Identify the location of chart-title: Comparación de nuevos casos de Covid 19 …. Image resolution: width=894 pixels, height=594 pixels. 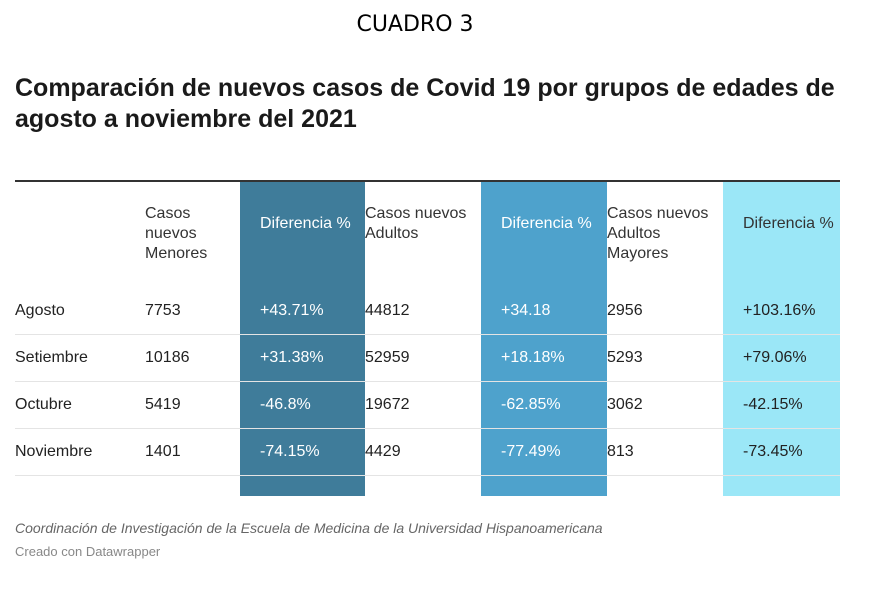
(425, 103).